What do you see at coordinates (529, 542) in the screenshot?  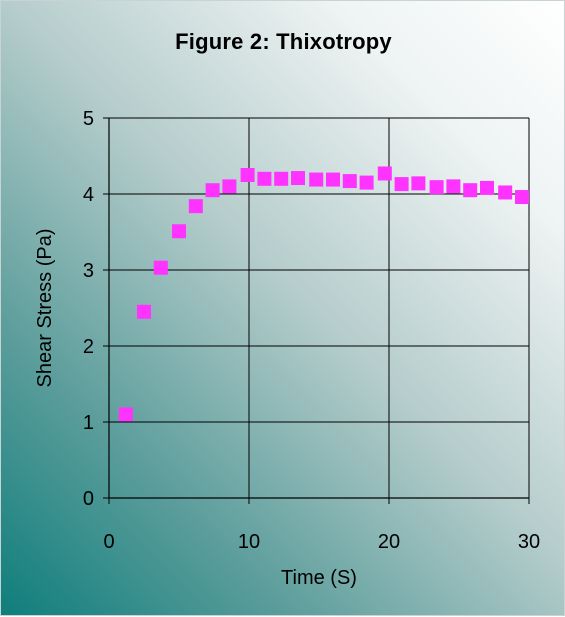 I see `x-tick-label: 30` at bounding box center [529, 542].